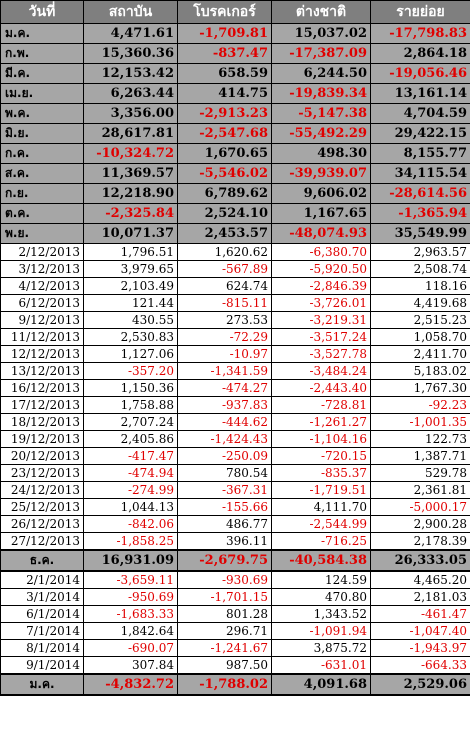 This screenshot has width=470, height=731. Describe the element at coordinates (420, 303) in the screenshot. I see `retail-value: 4,419.68` at that location.